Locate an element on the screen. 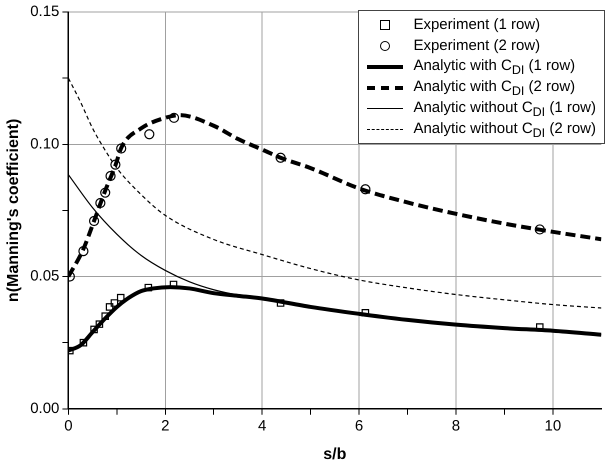  y-tick-label: 0.00 is located at coordinates (45, 408).